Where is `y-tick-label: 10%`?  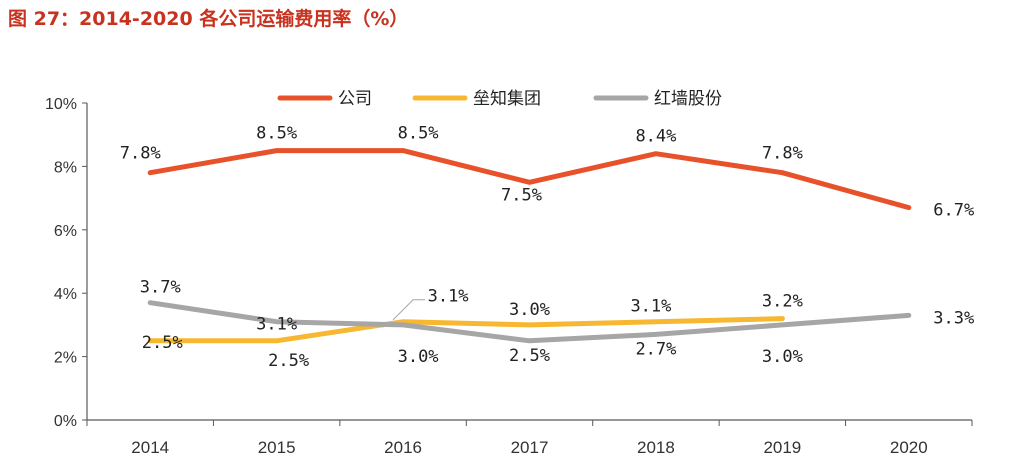
y-tick-label: 10% is located at coordinates (61, 104).